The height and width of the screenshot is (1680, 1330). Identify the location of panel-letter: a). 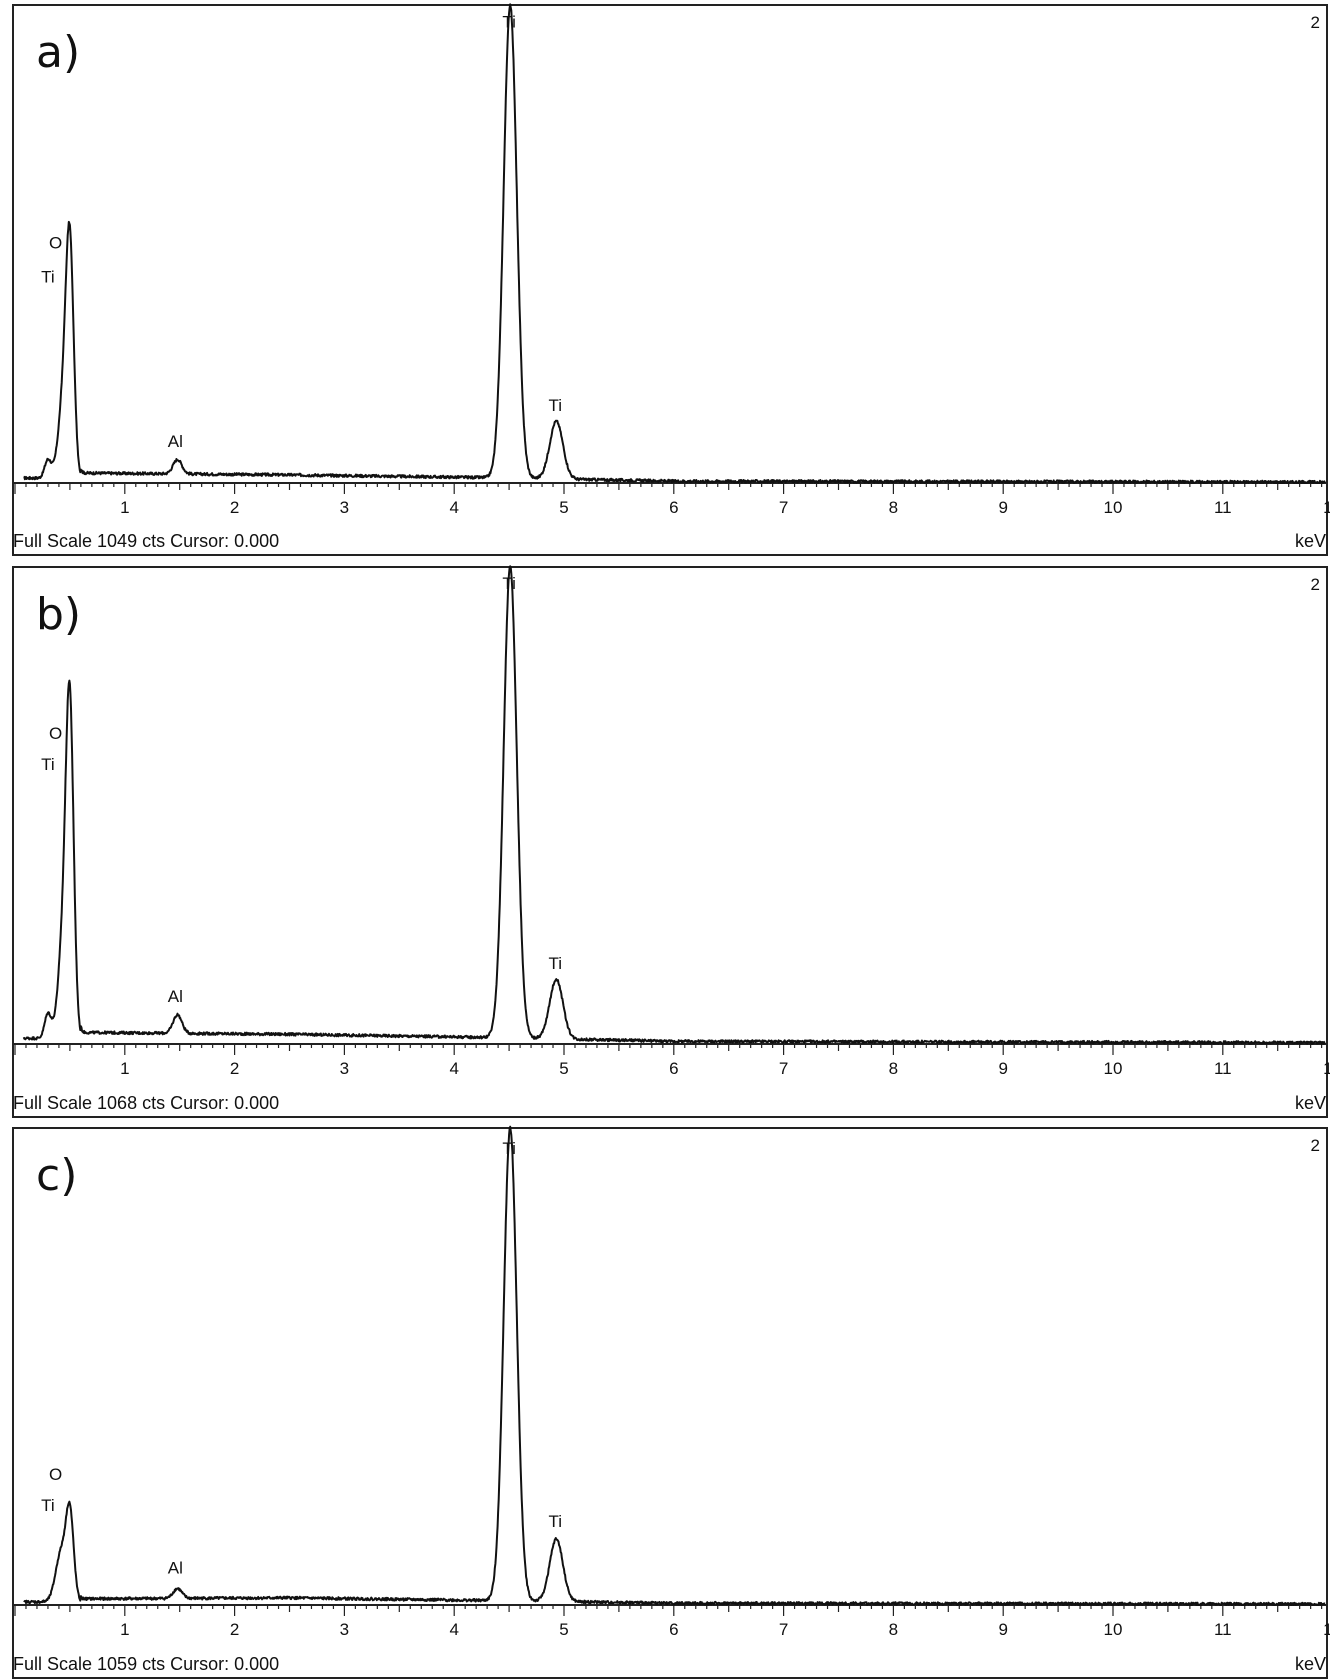
(58, 52).